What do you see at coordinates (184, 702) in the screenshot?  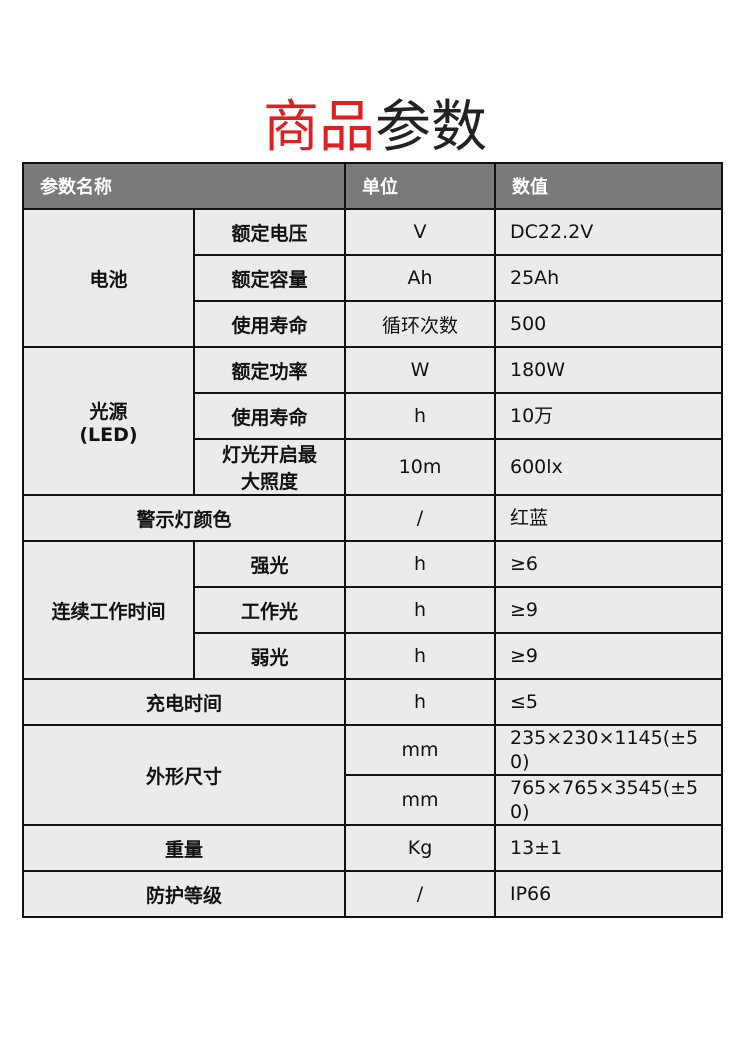 I see `param-name: 充电时间` at bounding box center [184, 702].